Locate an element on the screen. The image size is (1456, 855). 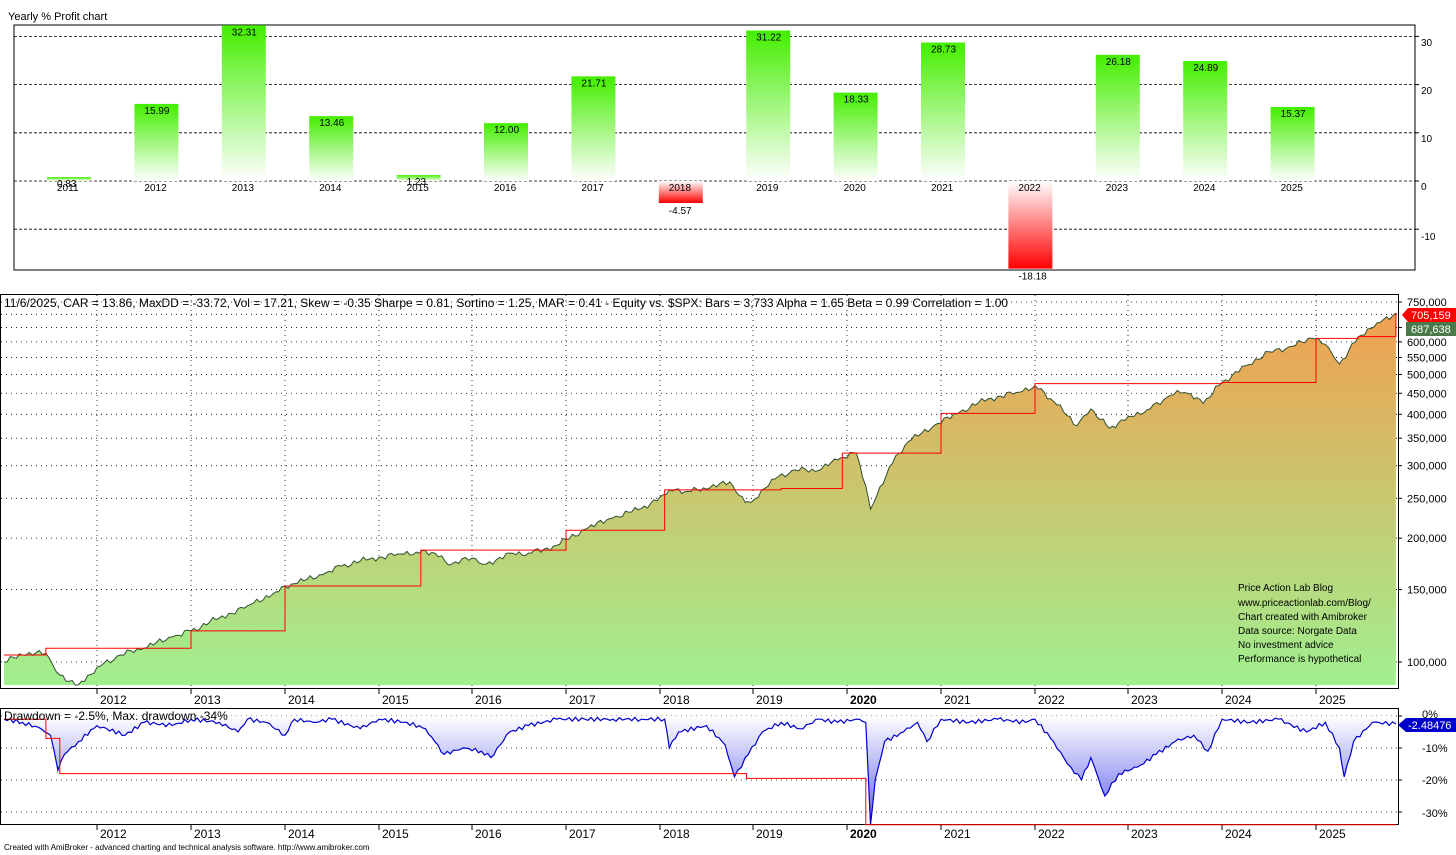
bar-value-label: -4.57 is located at coordinates (680, 211).